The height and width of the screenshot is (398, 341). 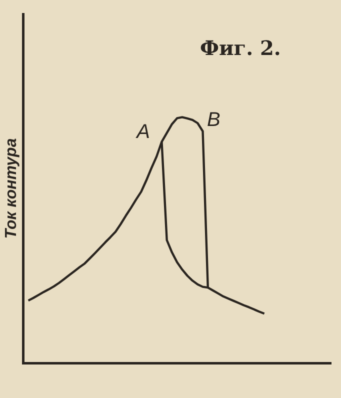 I want to click on annotation: A, so click(x=143, y=132).